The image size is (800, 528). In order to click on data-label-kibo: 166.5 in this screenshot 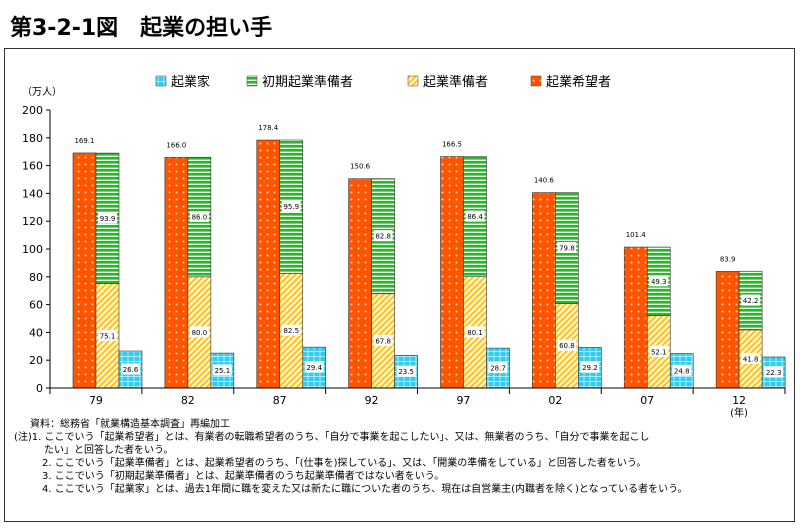, I will do `click(452, 145)`.